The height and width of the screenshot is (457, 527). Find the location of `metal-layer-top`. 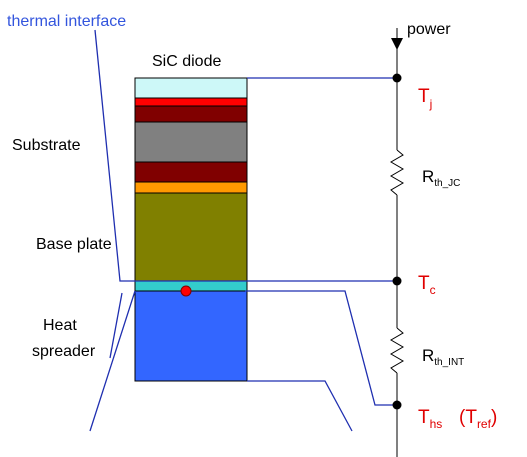

metal-layer-top is located at coordinates (191, 102).